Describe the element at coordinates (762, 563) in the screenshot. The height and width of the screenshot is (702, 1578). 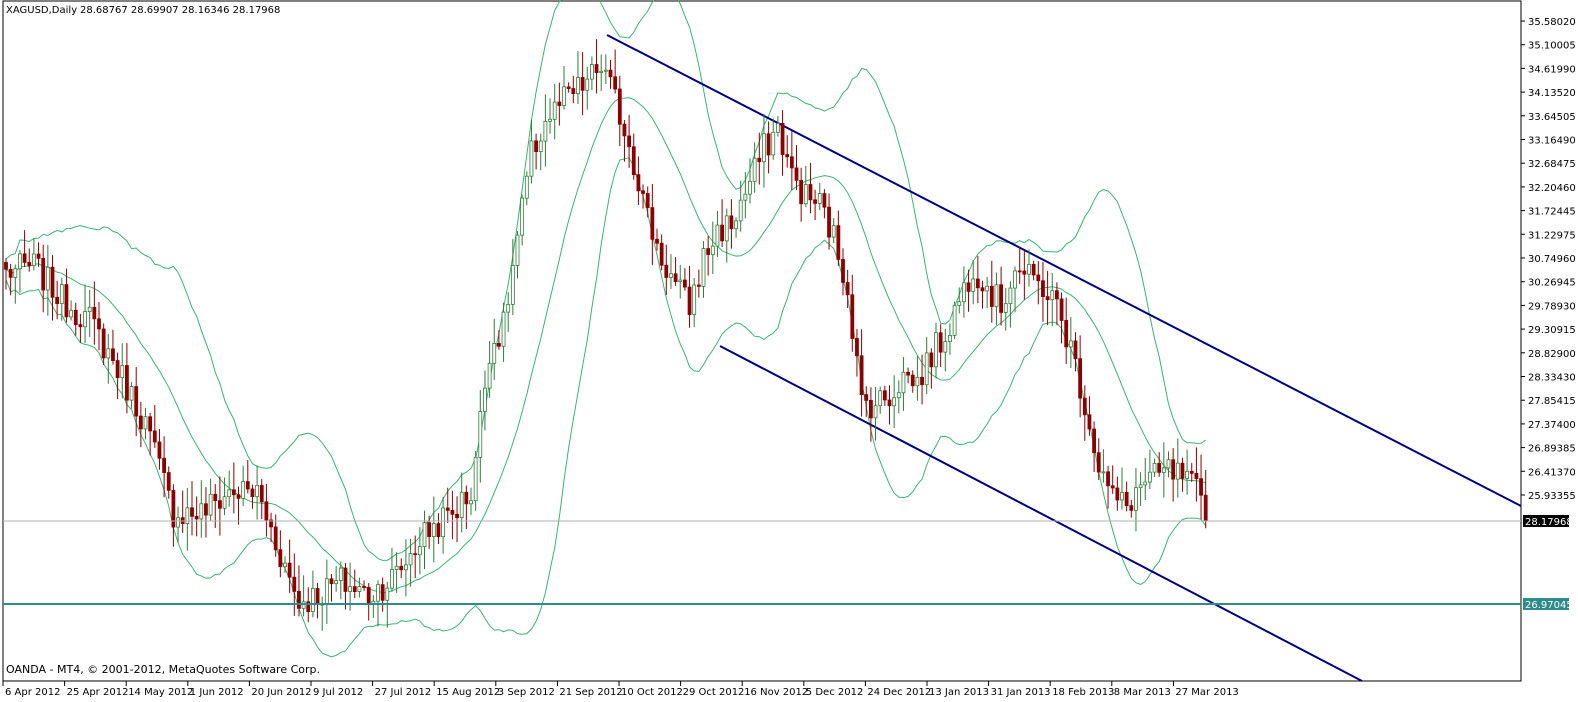
I see `horizontal-lines` at that location.